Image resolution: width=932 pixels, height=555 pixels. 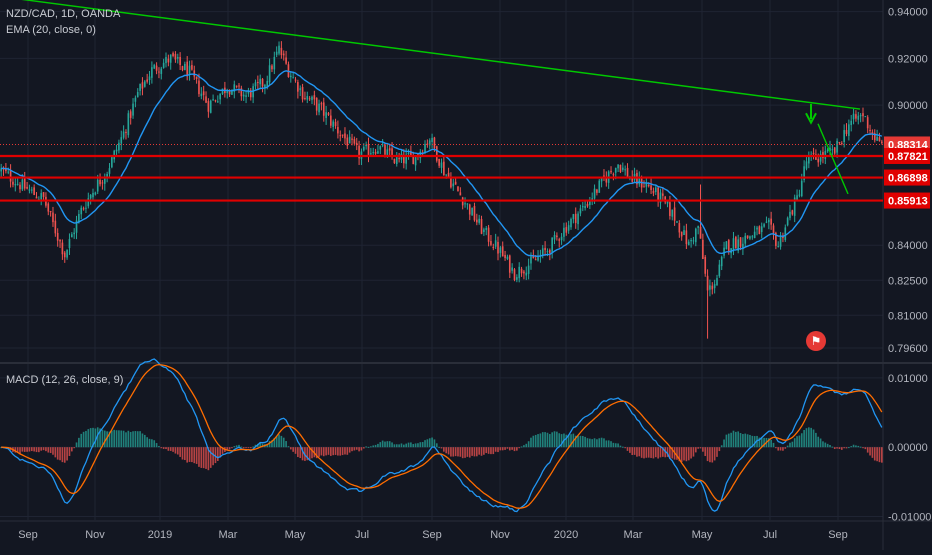 What do you see at coordinates (816, 341) in the screenshot?
I see `flag-event-icon: ⚑` at bounding box center [816, 341].